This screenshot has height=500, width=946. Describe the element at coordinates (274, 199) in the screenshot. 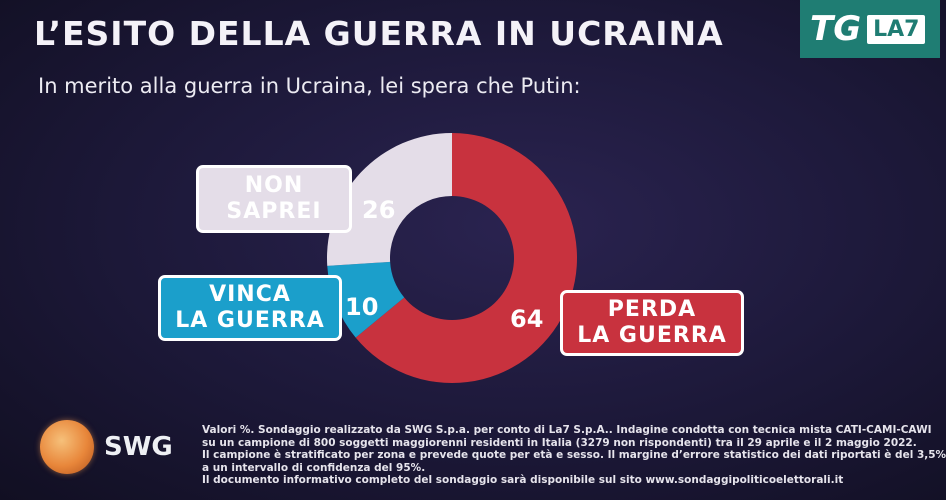

I see `label-non-saprei: NON SAPREI` at that location.